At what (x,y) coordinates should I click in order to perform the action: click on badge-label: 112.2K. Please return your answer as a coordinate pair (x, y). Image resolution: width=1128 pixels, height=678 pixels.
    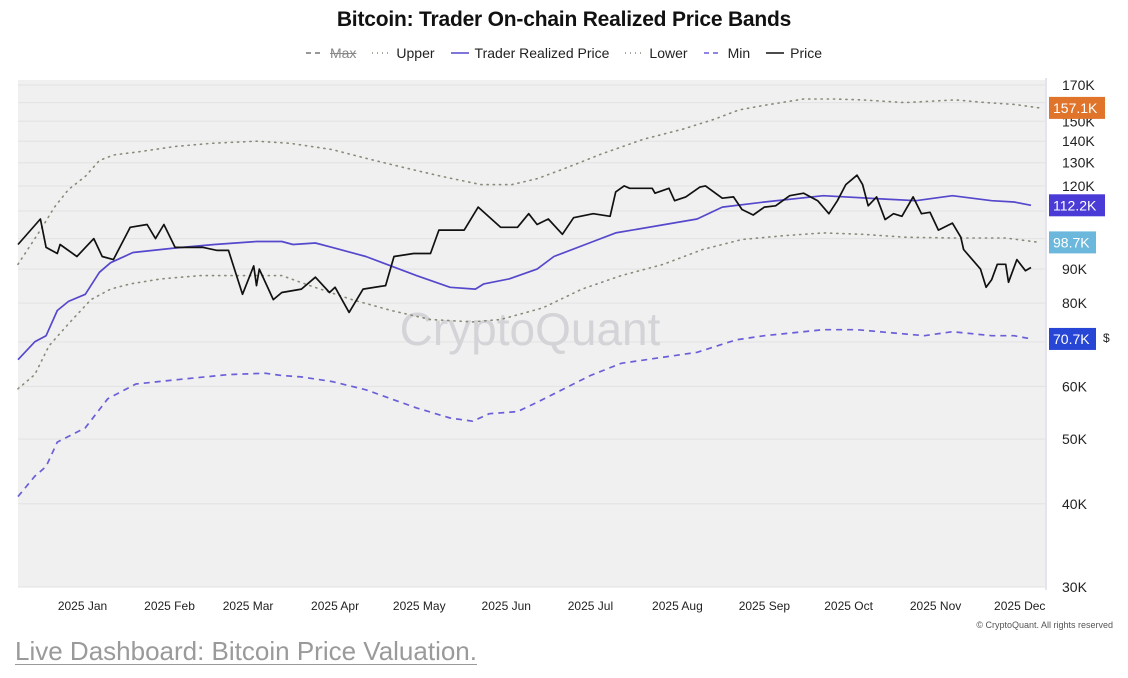
    Looking at the image, I should click on (1075, 205).